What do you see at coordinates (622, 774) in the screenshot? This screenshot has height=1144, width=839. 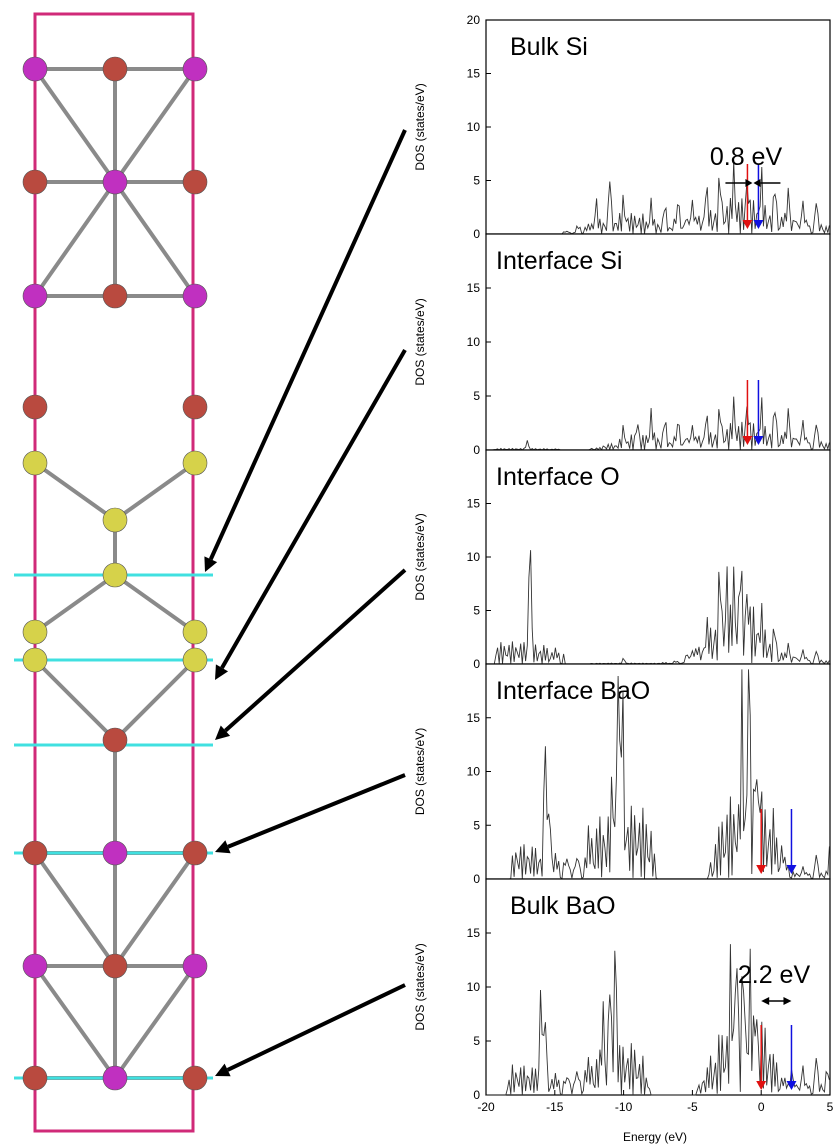 I see `dos-panel-3: 0 5 10 15 DOS (states/eV) Interface BaO` at bounding box center [622, 774].